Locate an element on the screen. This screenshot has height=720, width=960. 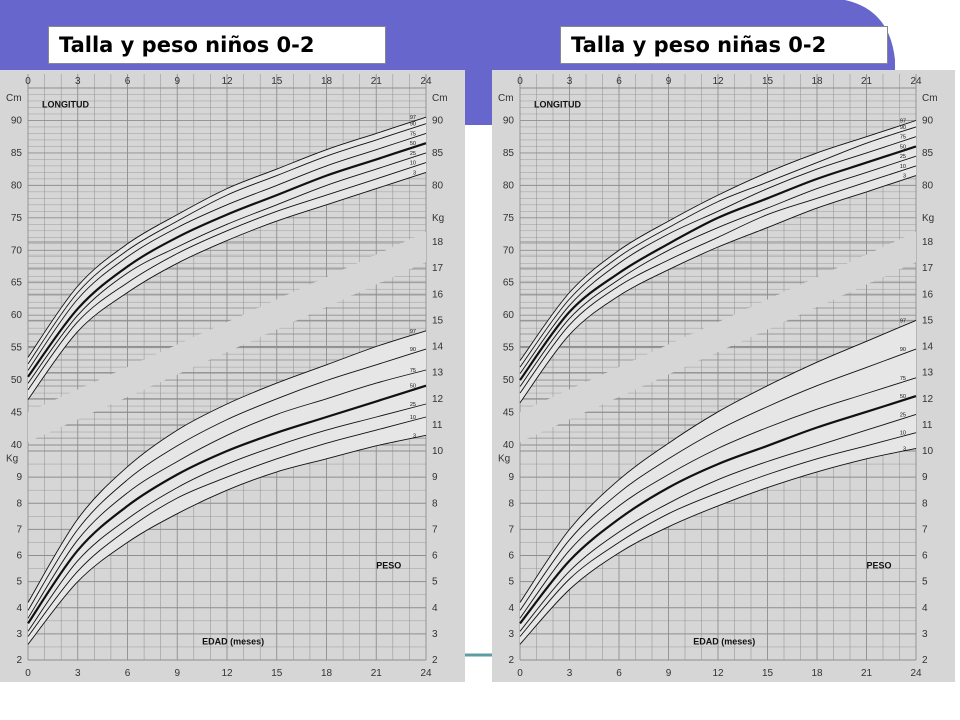
length-tick-left: 85 is located at coordinates (509, 153).